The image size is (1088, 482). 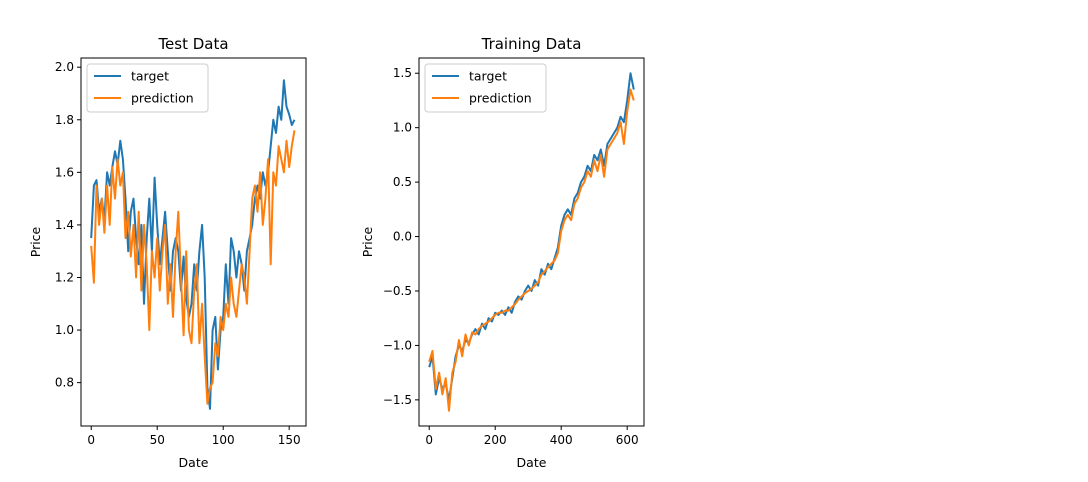 I want to click on x-tick-label: 400, so click(x=561, y=440).